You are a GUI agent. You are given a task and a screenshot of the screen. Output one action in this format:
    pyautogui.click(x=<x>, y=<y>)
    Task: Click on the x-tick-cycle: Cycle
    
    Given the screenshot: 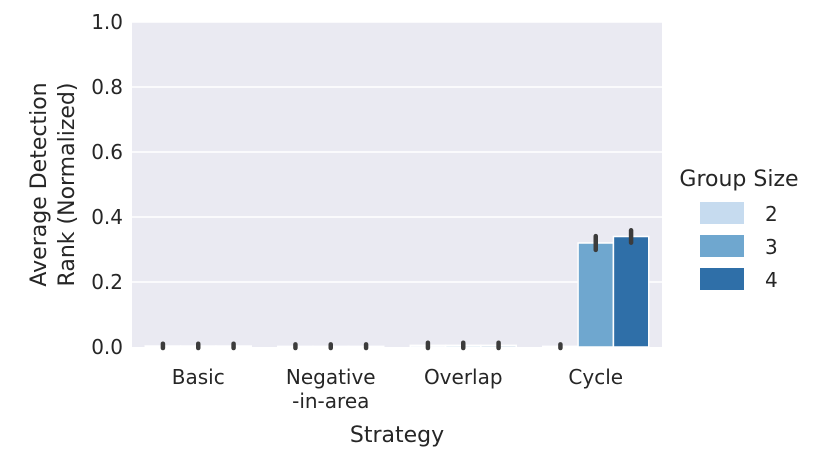 What is the action you would take?
    pyautogui.click(x=595, y=377)
    